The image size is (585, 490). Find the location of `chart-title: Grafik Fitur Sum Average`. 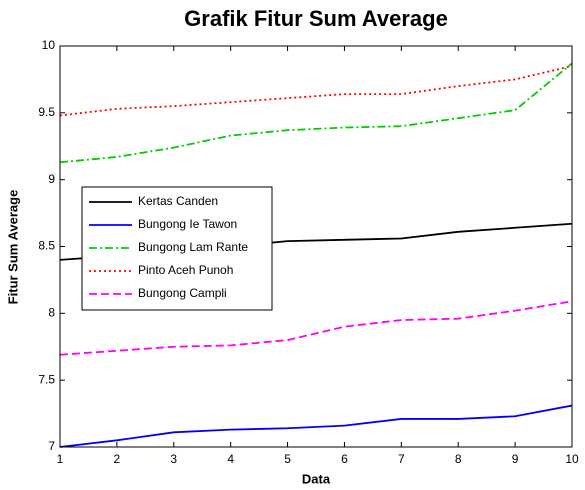

chart-title: Grafik Fitur Sum Average is located at coordinates (316, 18).